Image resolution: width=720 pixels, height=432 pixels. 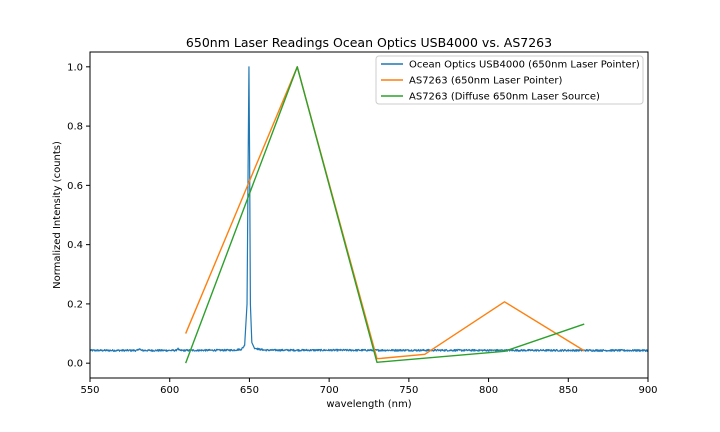 I want to click on x-axis-label: wavelength (nm), so click(x=368, y=404).